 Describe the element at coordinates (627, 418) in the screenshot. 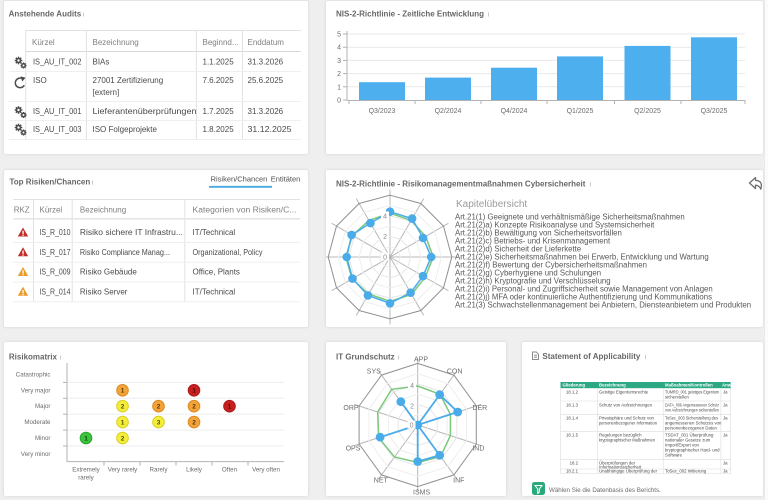

I see `svg-text: Privatsphäre und Schutz von` at that location.